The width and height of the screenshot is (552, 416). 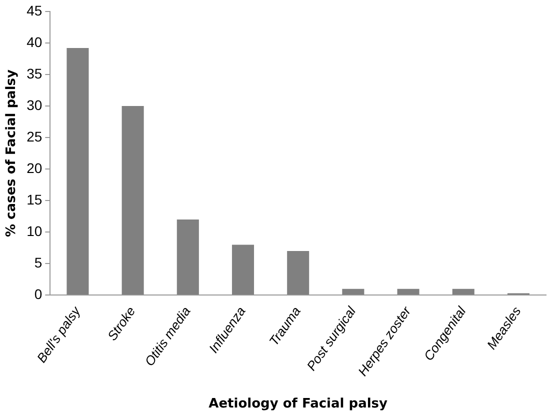 What do you see at coordinates (298, 404) in the screenshot?
I see `x-axis-title: Aetiology of Facial palsy` at bounding box center [298, 404].